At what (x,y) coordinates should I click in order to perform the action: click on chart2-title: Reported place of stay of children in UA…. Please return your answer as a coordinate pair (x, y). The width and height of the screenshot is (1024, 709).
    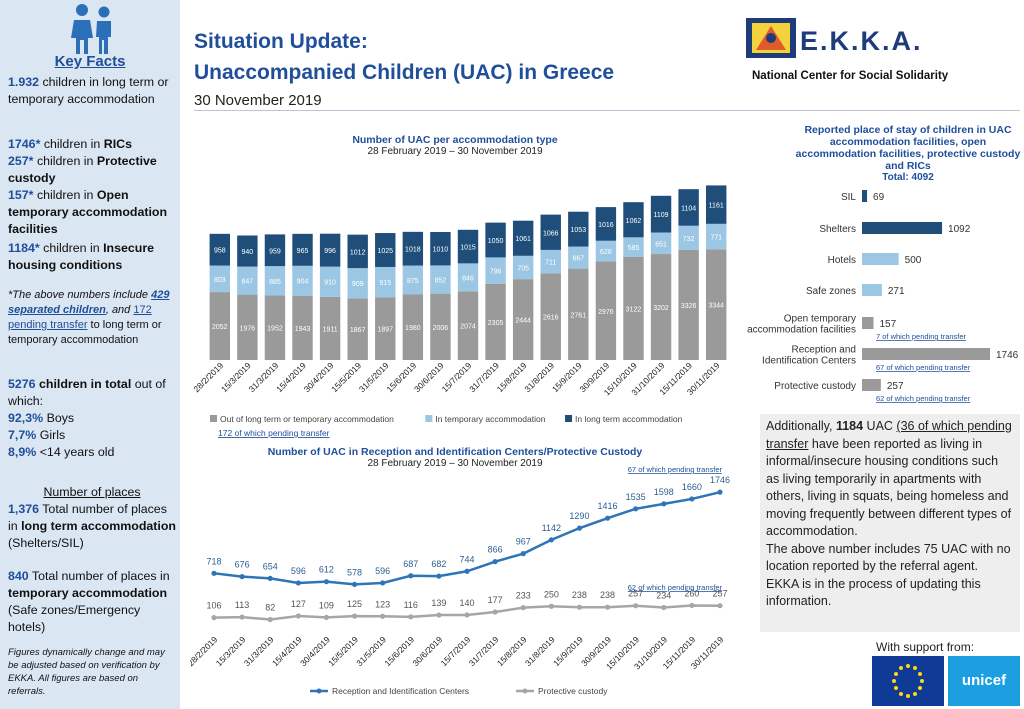
    Looking at the image, I should click on (908, 148).